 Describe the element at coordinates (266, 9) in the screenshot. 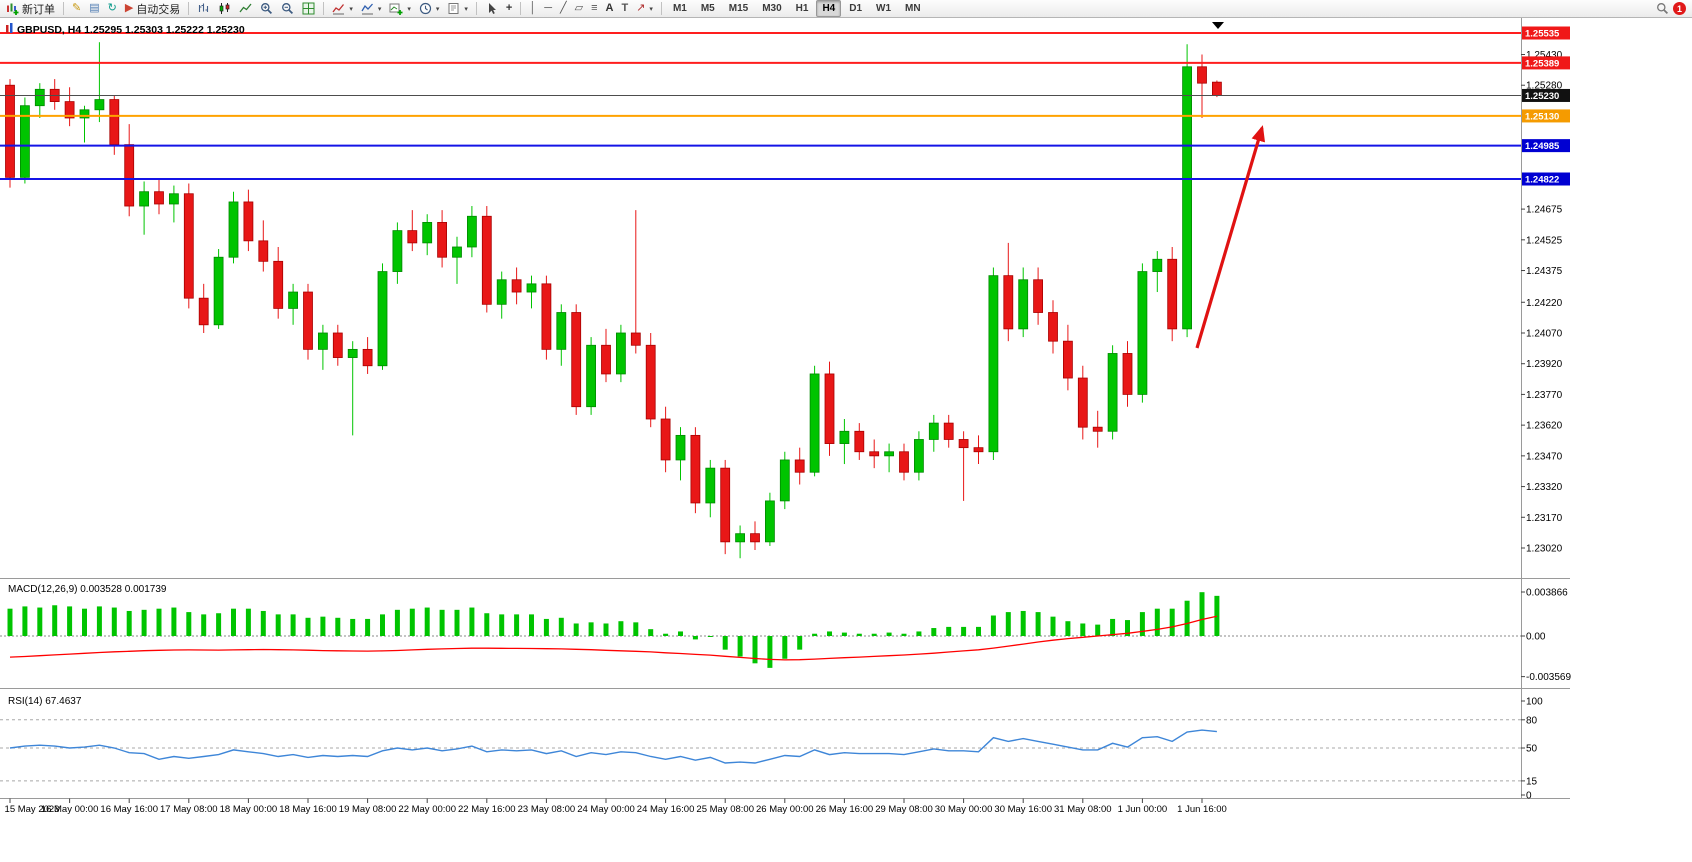

I see `zoom-in-button` at that location.